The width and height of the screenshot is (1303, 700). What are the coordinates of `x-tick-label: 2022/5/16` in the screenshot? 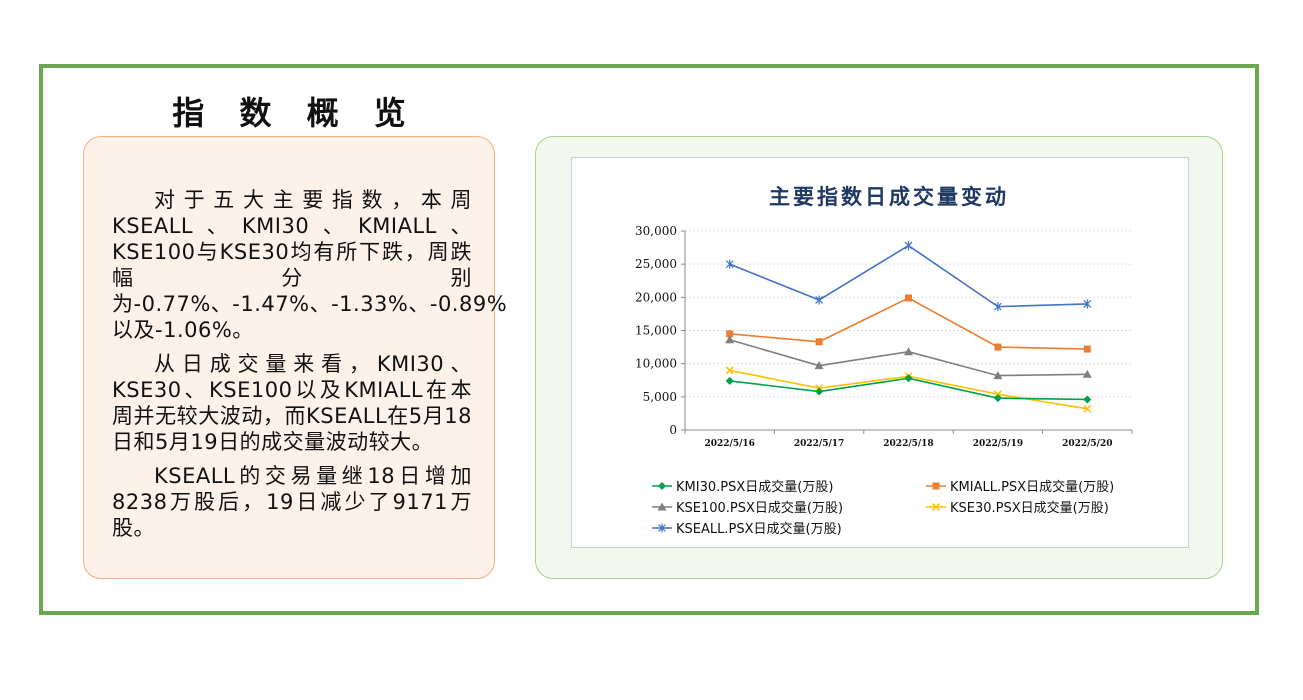 It's located at (729, 444).